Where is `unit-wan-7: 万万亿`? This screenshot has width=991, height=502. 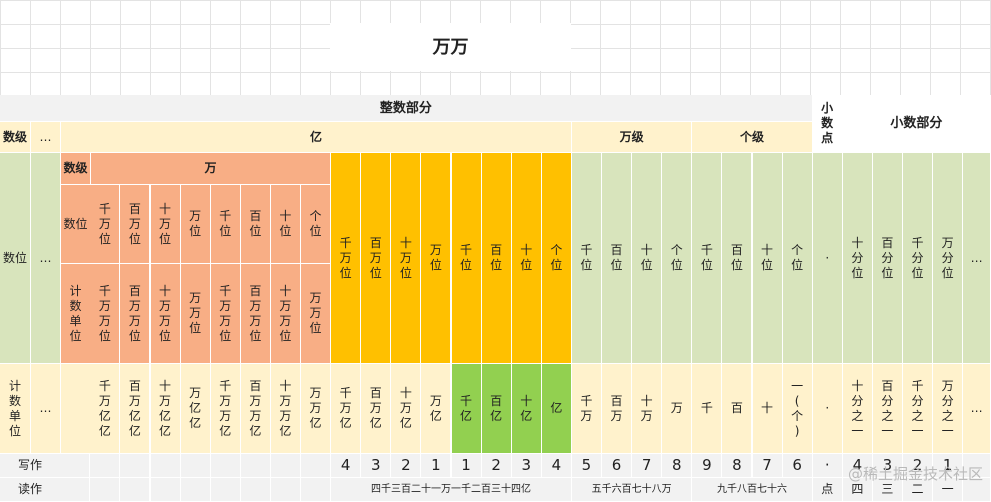 unit-wan-7: 万万亿 is located at coordinates (316, 409).